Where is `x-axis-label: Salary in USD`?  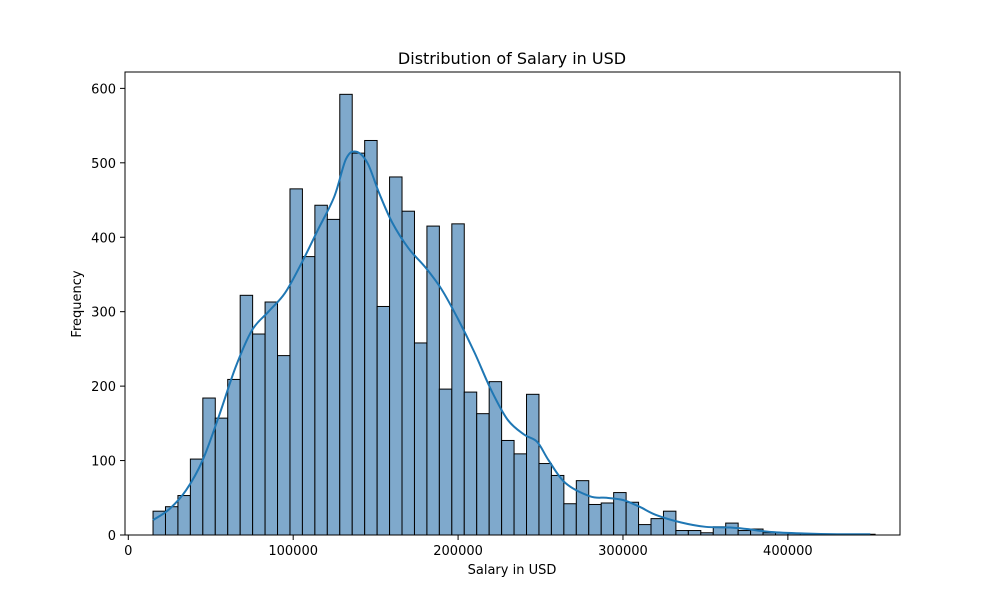 x-axis-label: Salary in USD is located at coordinates (512, 570).